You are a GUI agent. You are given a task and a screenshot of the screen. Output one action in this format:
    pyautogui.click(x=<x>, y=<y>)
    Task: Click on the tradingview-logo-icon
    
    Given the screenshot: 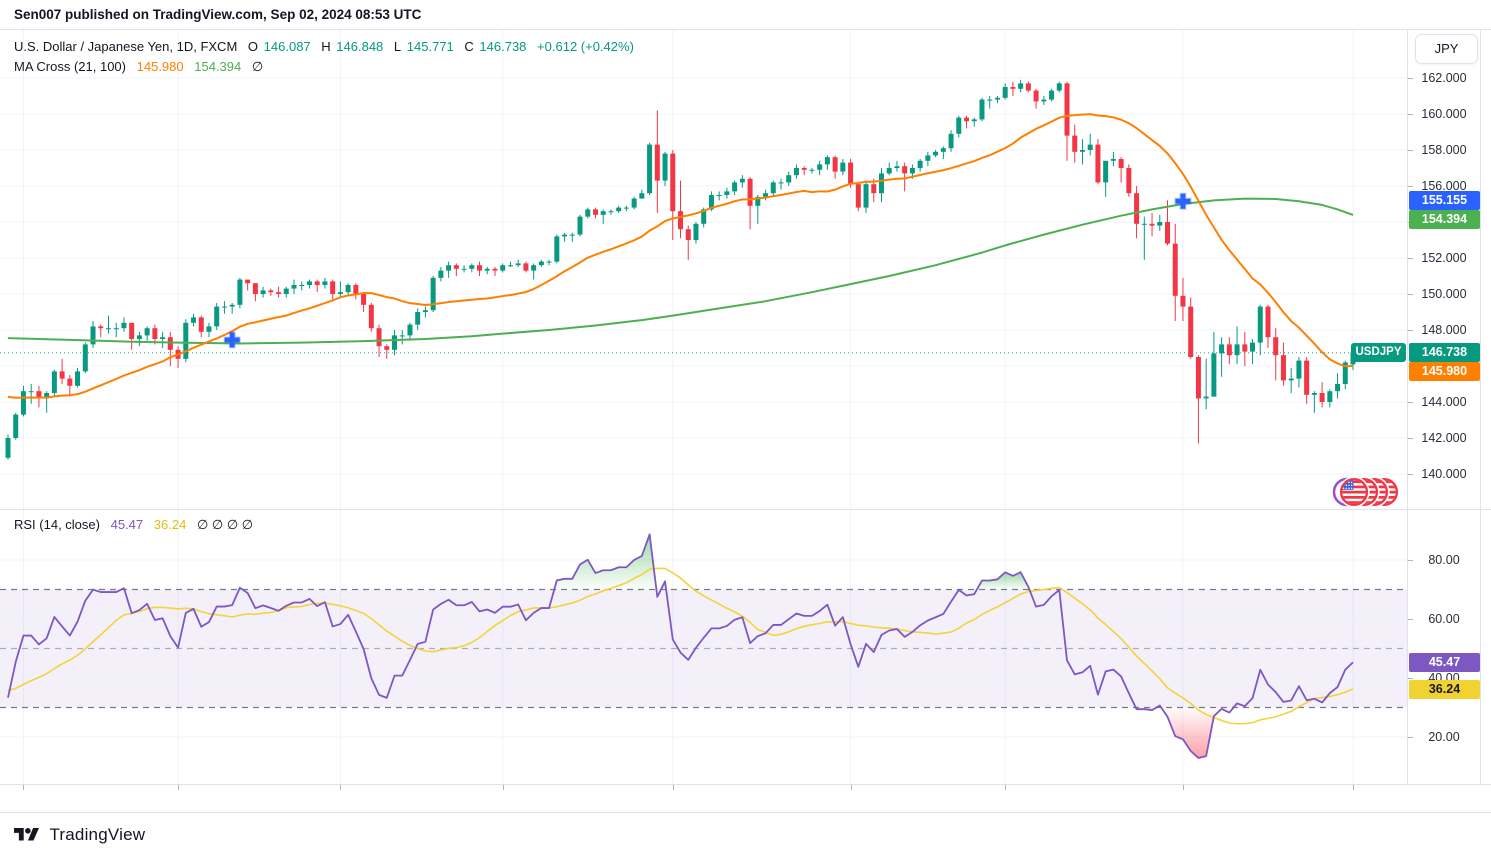 What is the action you would take?
    pyautogui.click(x=26, y=834)
    